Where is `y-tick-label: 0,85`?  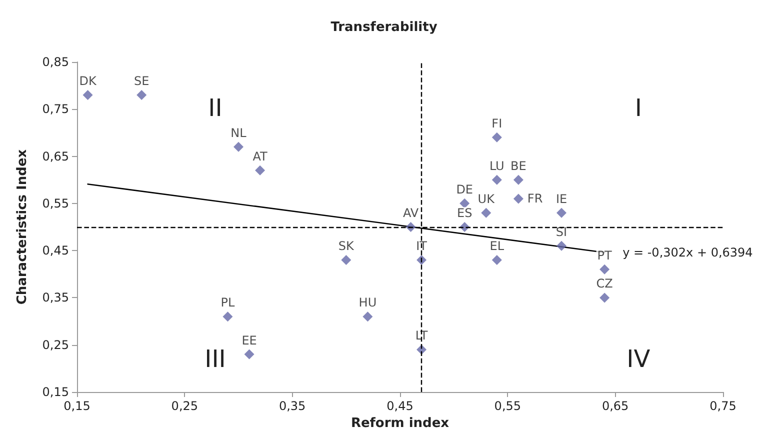 y-tick-label: 0,85 is located at coordinates (55, 62).